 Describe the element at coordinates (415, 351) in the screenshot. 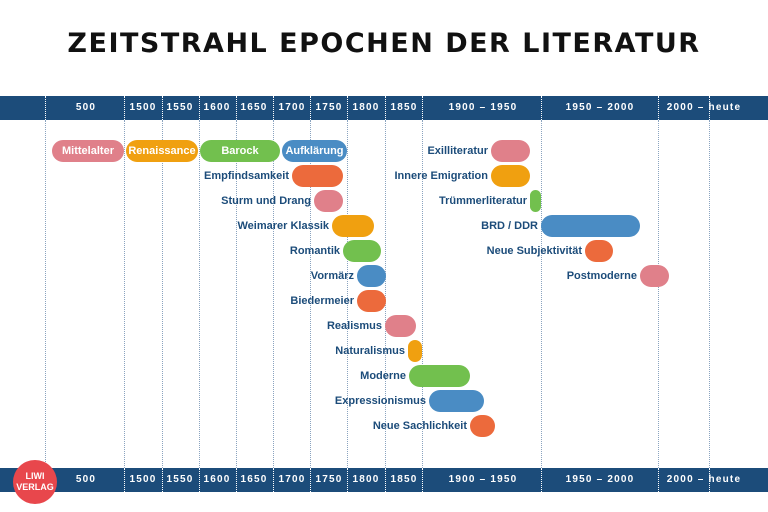

I see `epoch-bar-naturalismus` at that location.